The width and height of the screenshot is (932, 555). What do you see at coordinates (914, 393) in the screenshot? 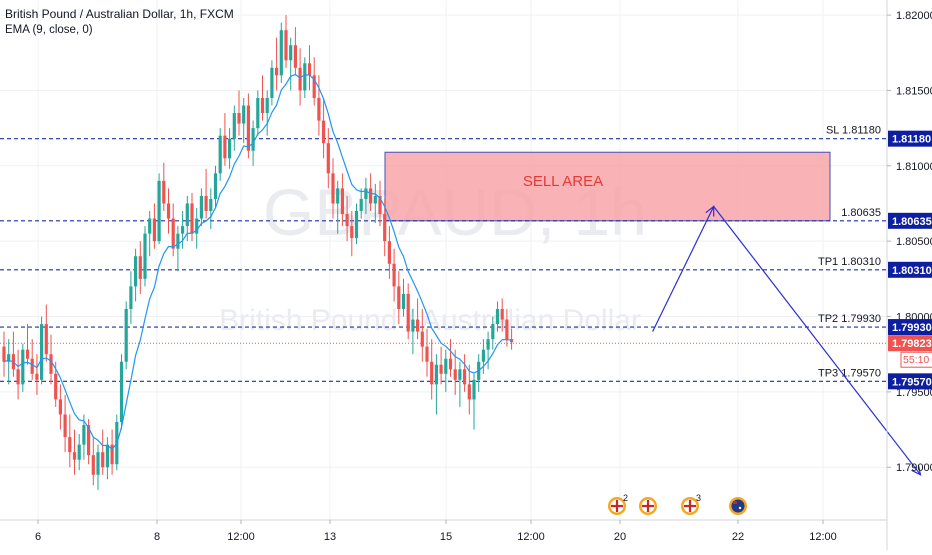
I see `price-axis-label: 1.79500` at bounding box center [914, 393].